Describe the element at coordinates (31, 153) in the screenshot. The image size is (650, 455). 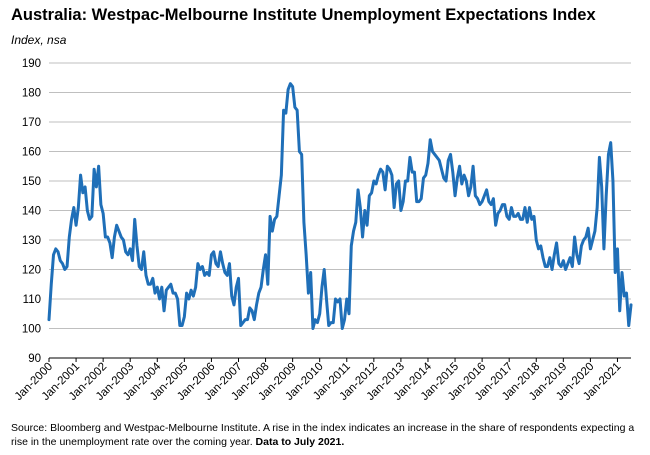
I see `y-tick-label: 160` at that location.